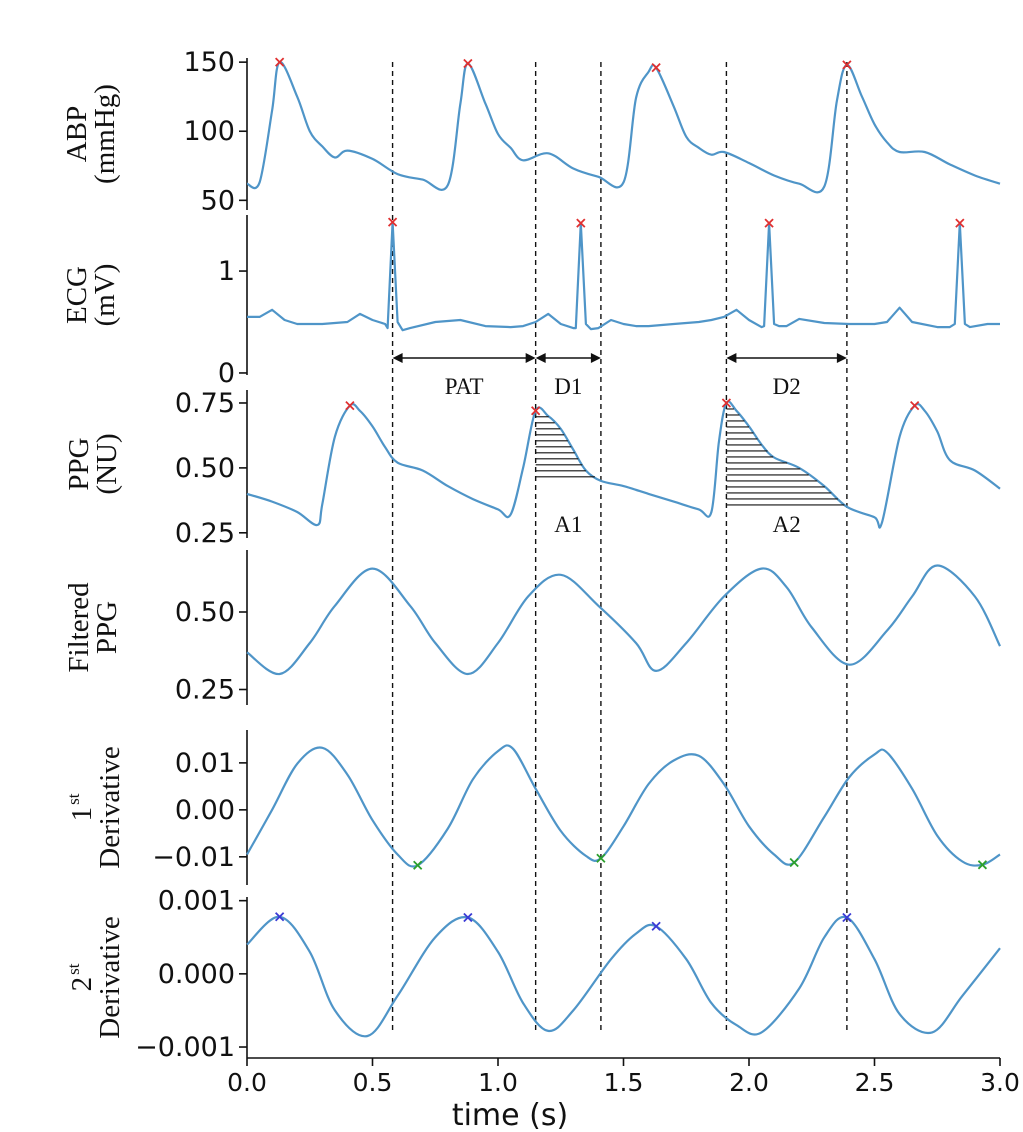 The height and width of the screenshot is (1132, 1023). Describe the element at coordinates (205, 403) in the screenshot. I see `ppg-y-tick-label: 0.75` at that location.